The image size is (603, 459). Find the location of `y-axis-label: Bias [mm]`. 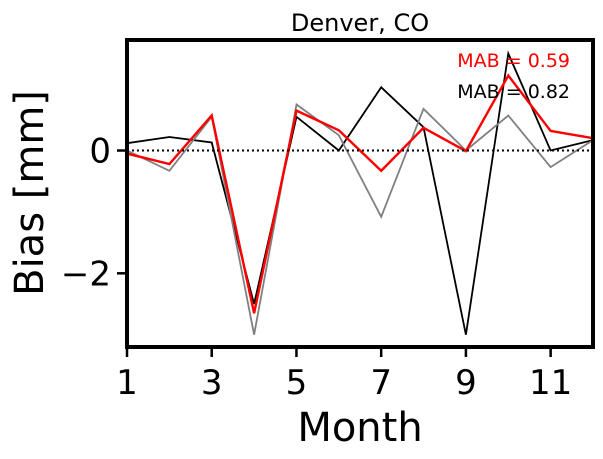

y-axis-label: Bias [mm] is located at coordinates (30, 193).